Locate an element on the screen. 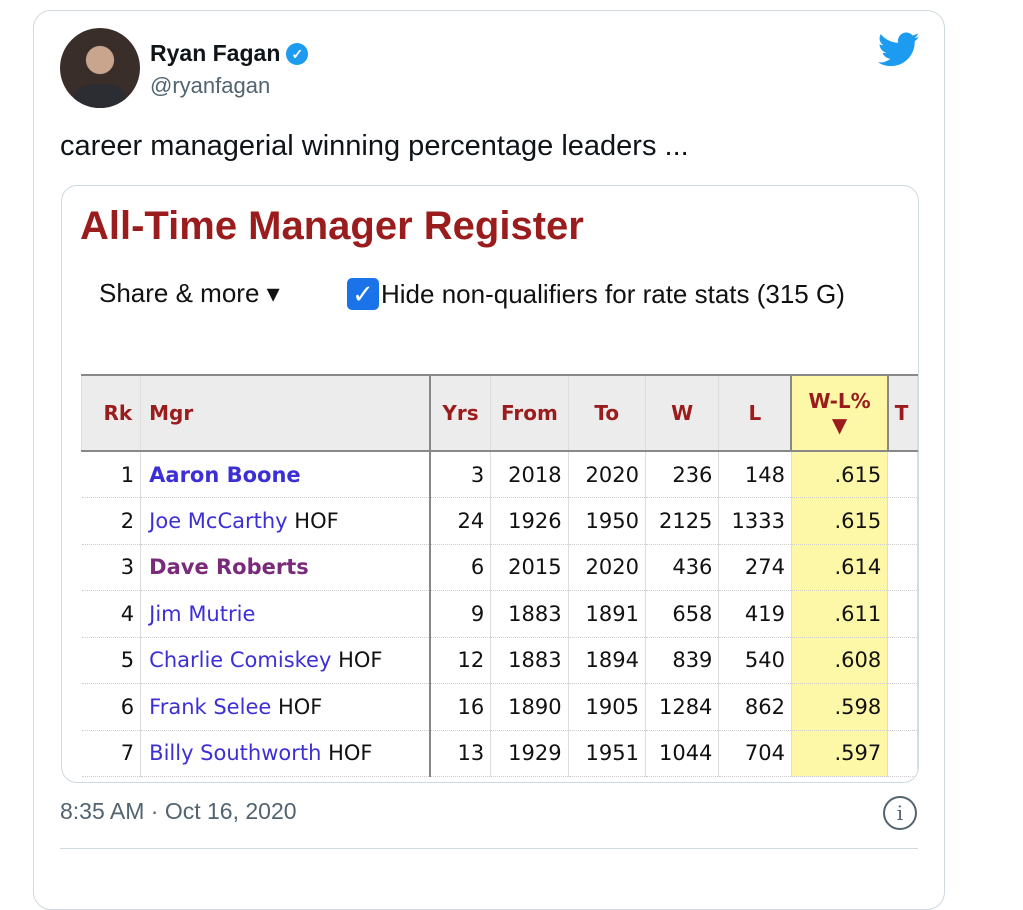 The image size is (1023, 910). rank: 4 is located at coordinates (111, 614).